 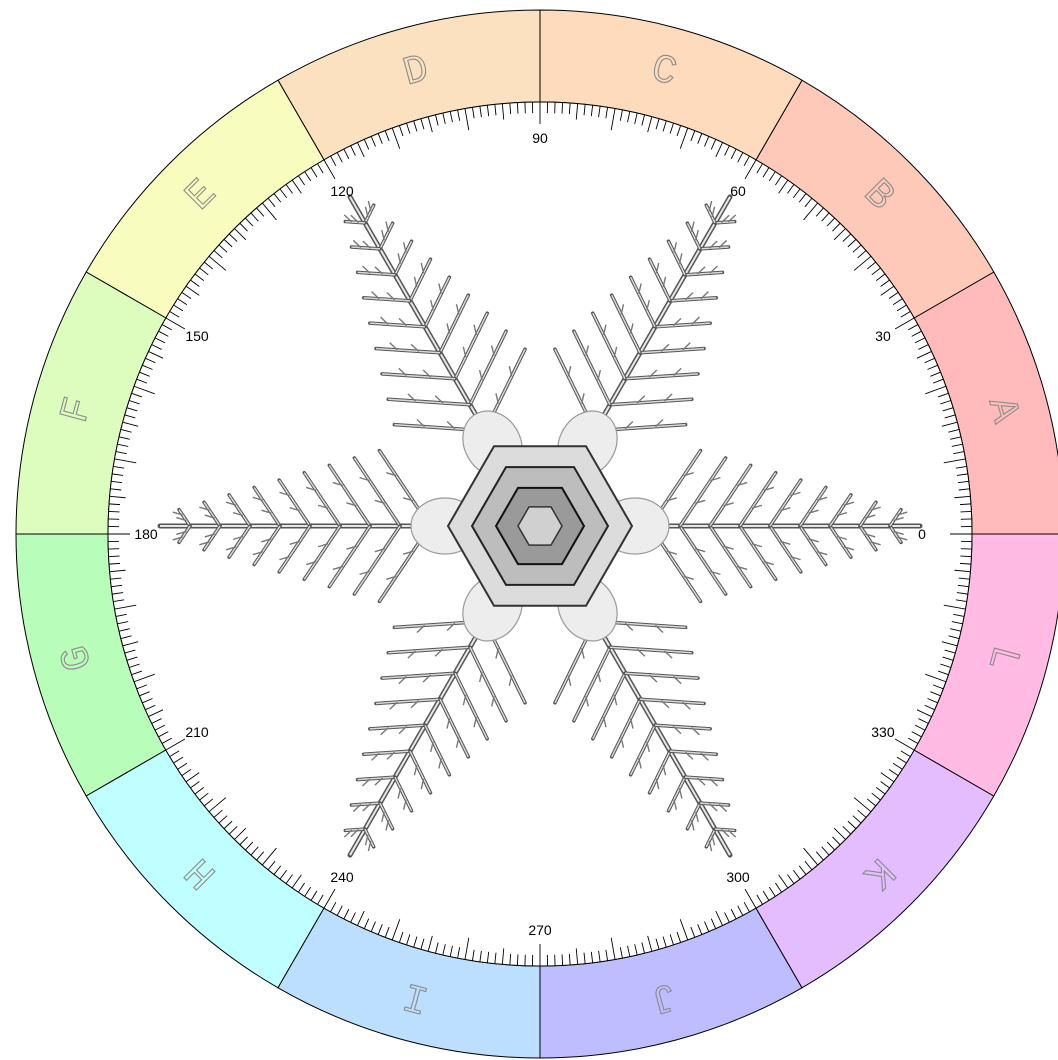 What do you see at coordinates (883, 732) in the screenshot?
I see `degree-label-330: 330` at bounding box center [883, 732].